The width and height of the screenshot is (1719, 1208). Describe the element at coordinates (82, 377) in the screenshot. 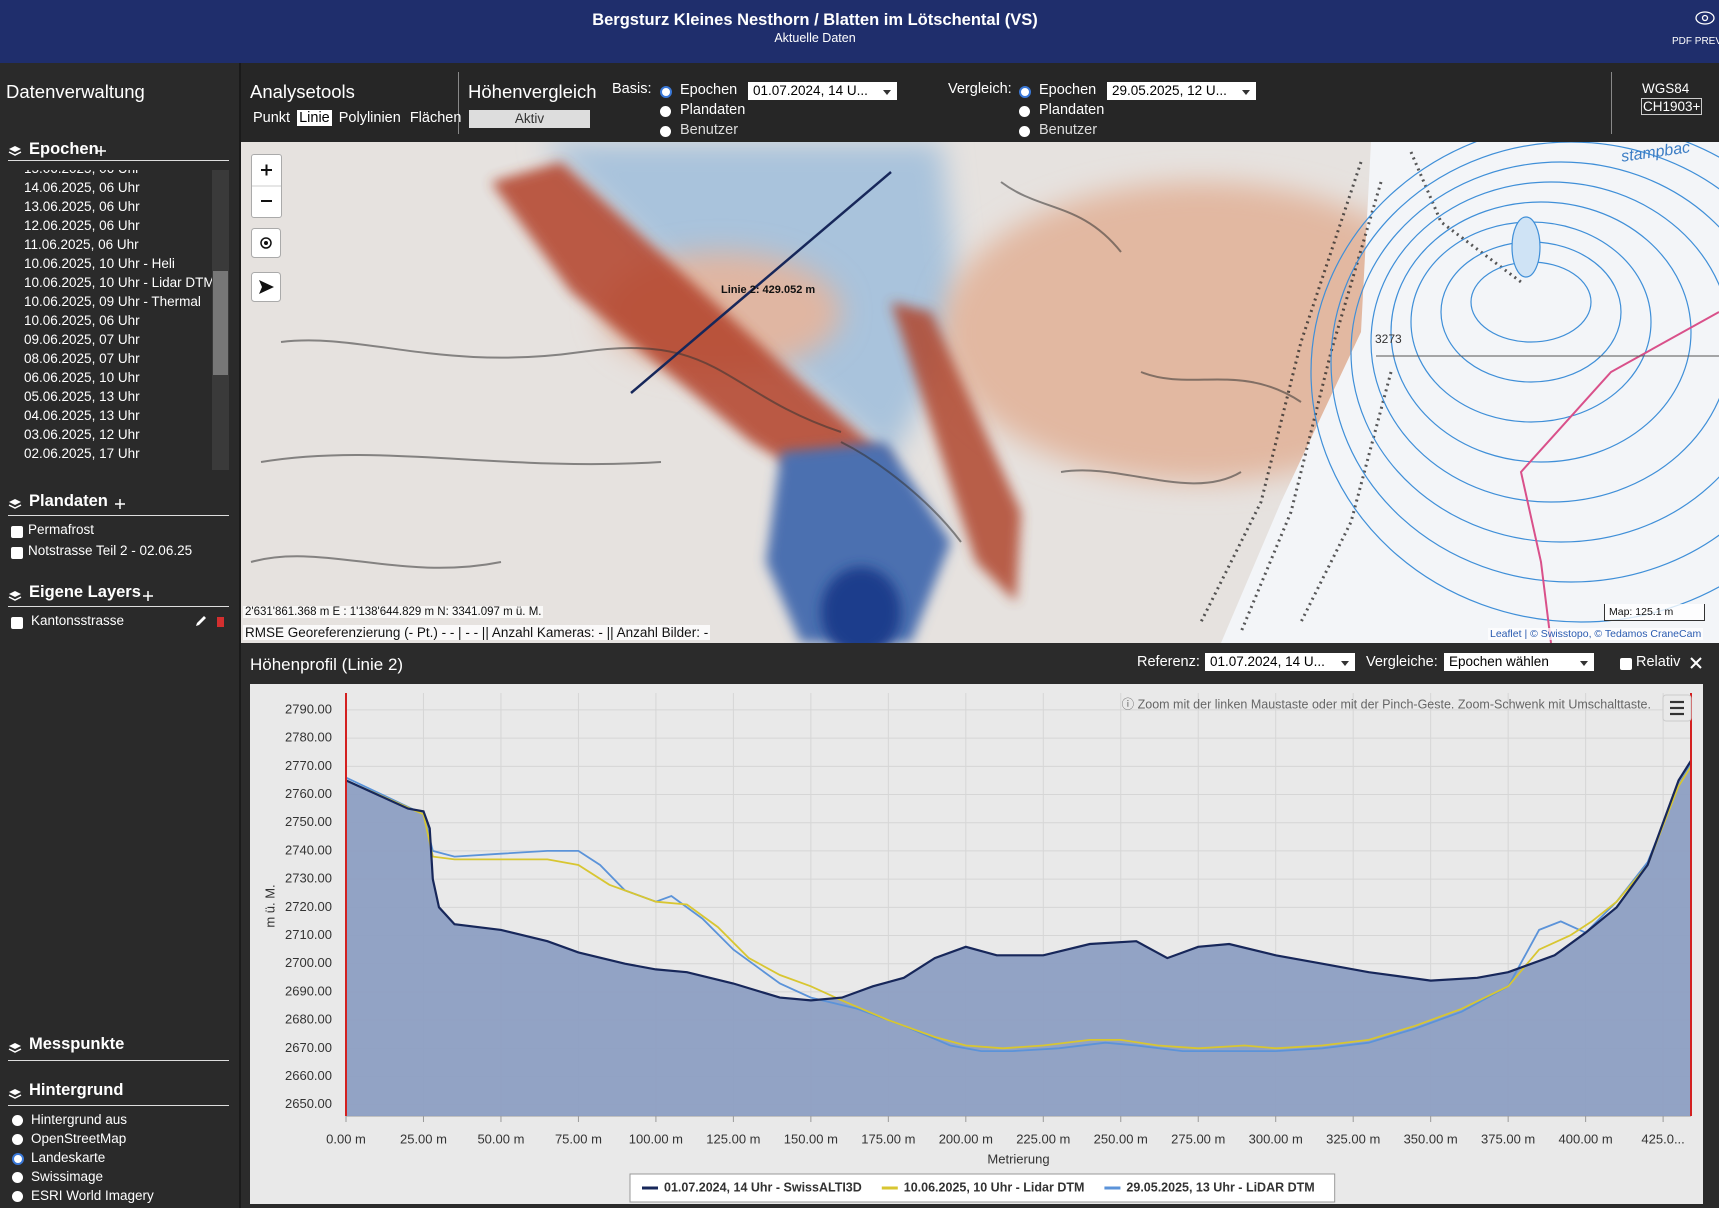

I see `epoch-item: 06.06.2025, 10 Uhr` at that location.